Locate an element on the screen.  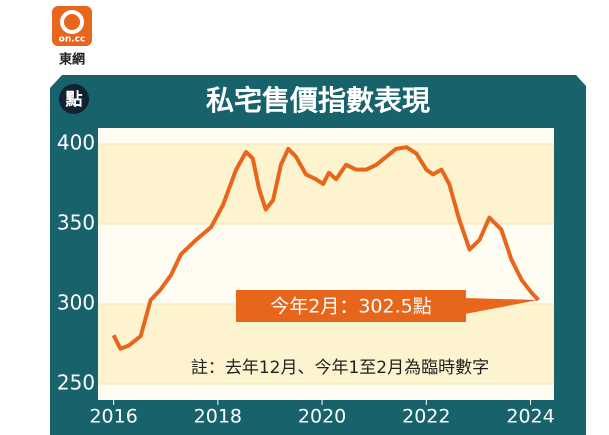
annotation: 今年2月：302.5點 is located at coordinates (350, 307).